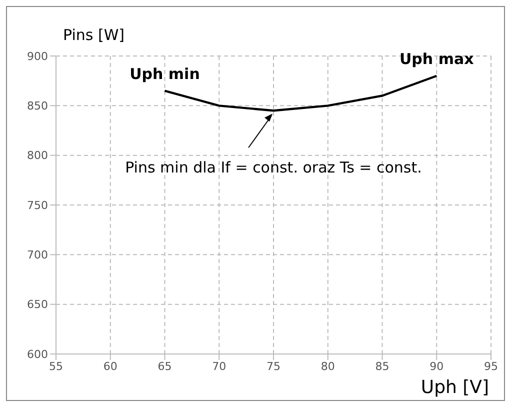 The width and height of the screenshot is (511, 407). I want to click on y-axis-title: Pins [W], so click(94, 35).